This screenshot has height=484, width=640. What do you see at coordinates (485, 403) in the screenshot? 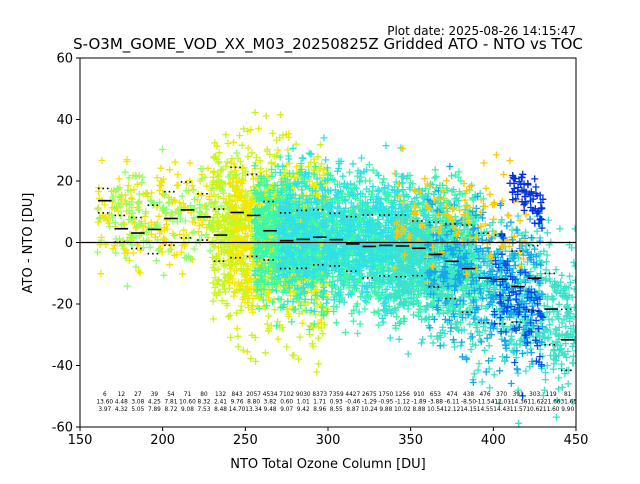
I see `bin-label-23-1: -11.54` at bounding box center [485, 403].